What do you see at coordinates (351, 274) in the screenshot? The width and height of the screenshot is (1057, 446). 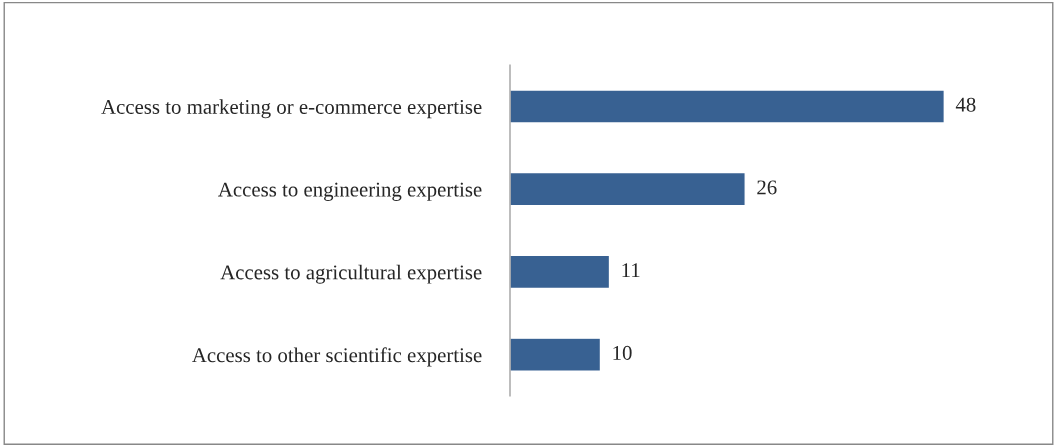 I see `y-tick-label: Access to agricultural expertise` at bounding box center [351, 274].